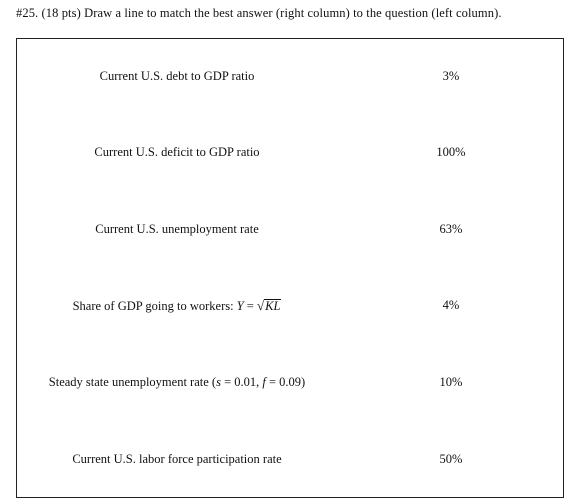 This screenshot has width=585, height=504. Describe the element at coordinates (132, 382) in the screenshot. I see `question-left-5-text: Steady state unemployment rate (` at that location.